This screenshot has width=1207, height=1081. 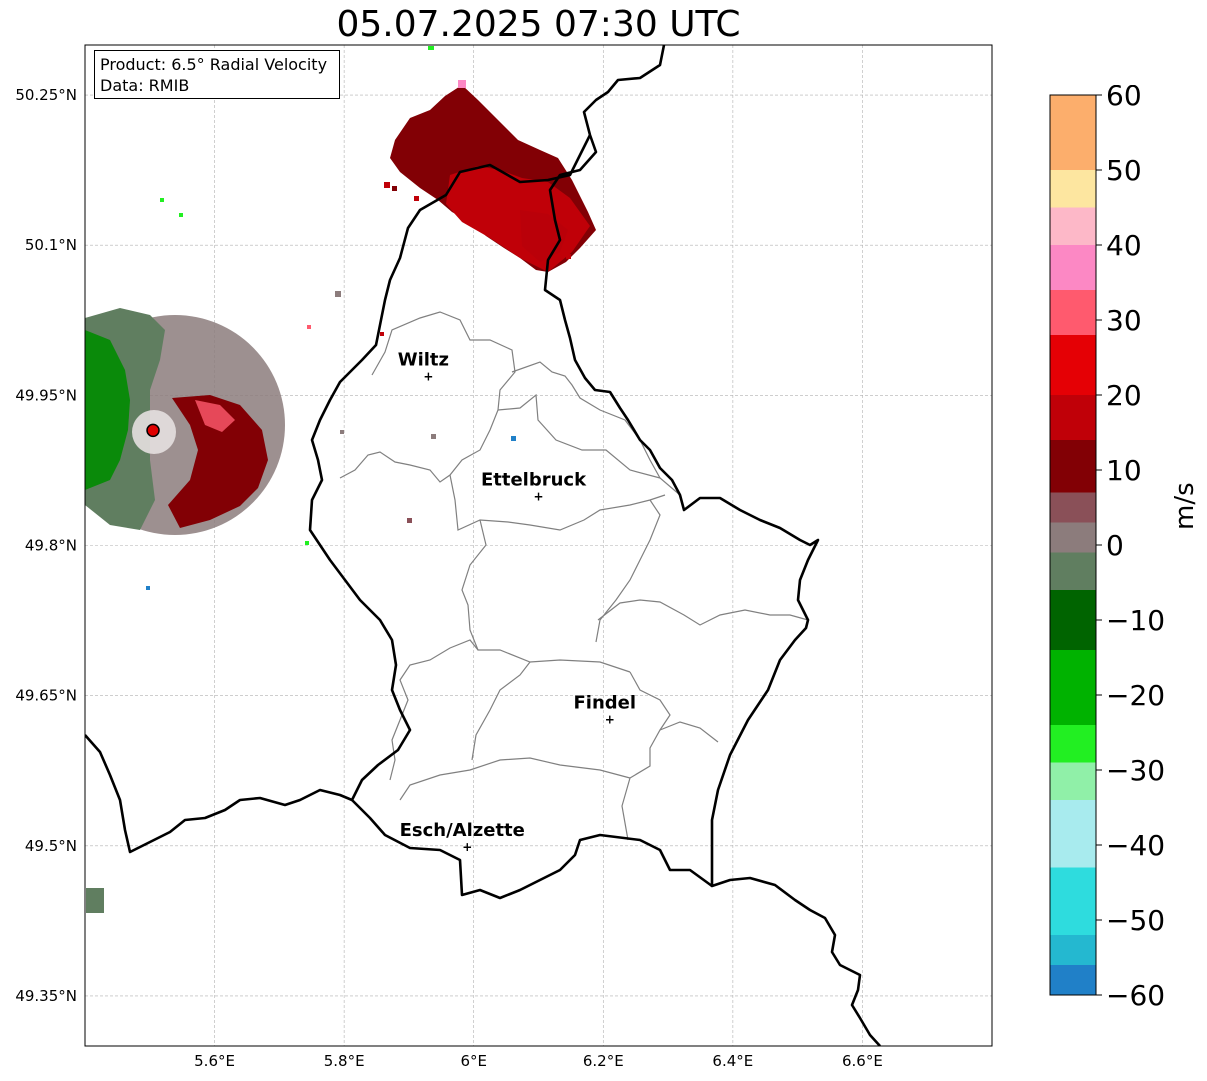 I want to click on map-title: 05.07.2025 07:30 UTC, so click(x=538, y=24).